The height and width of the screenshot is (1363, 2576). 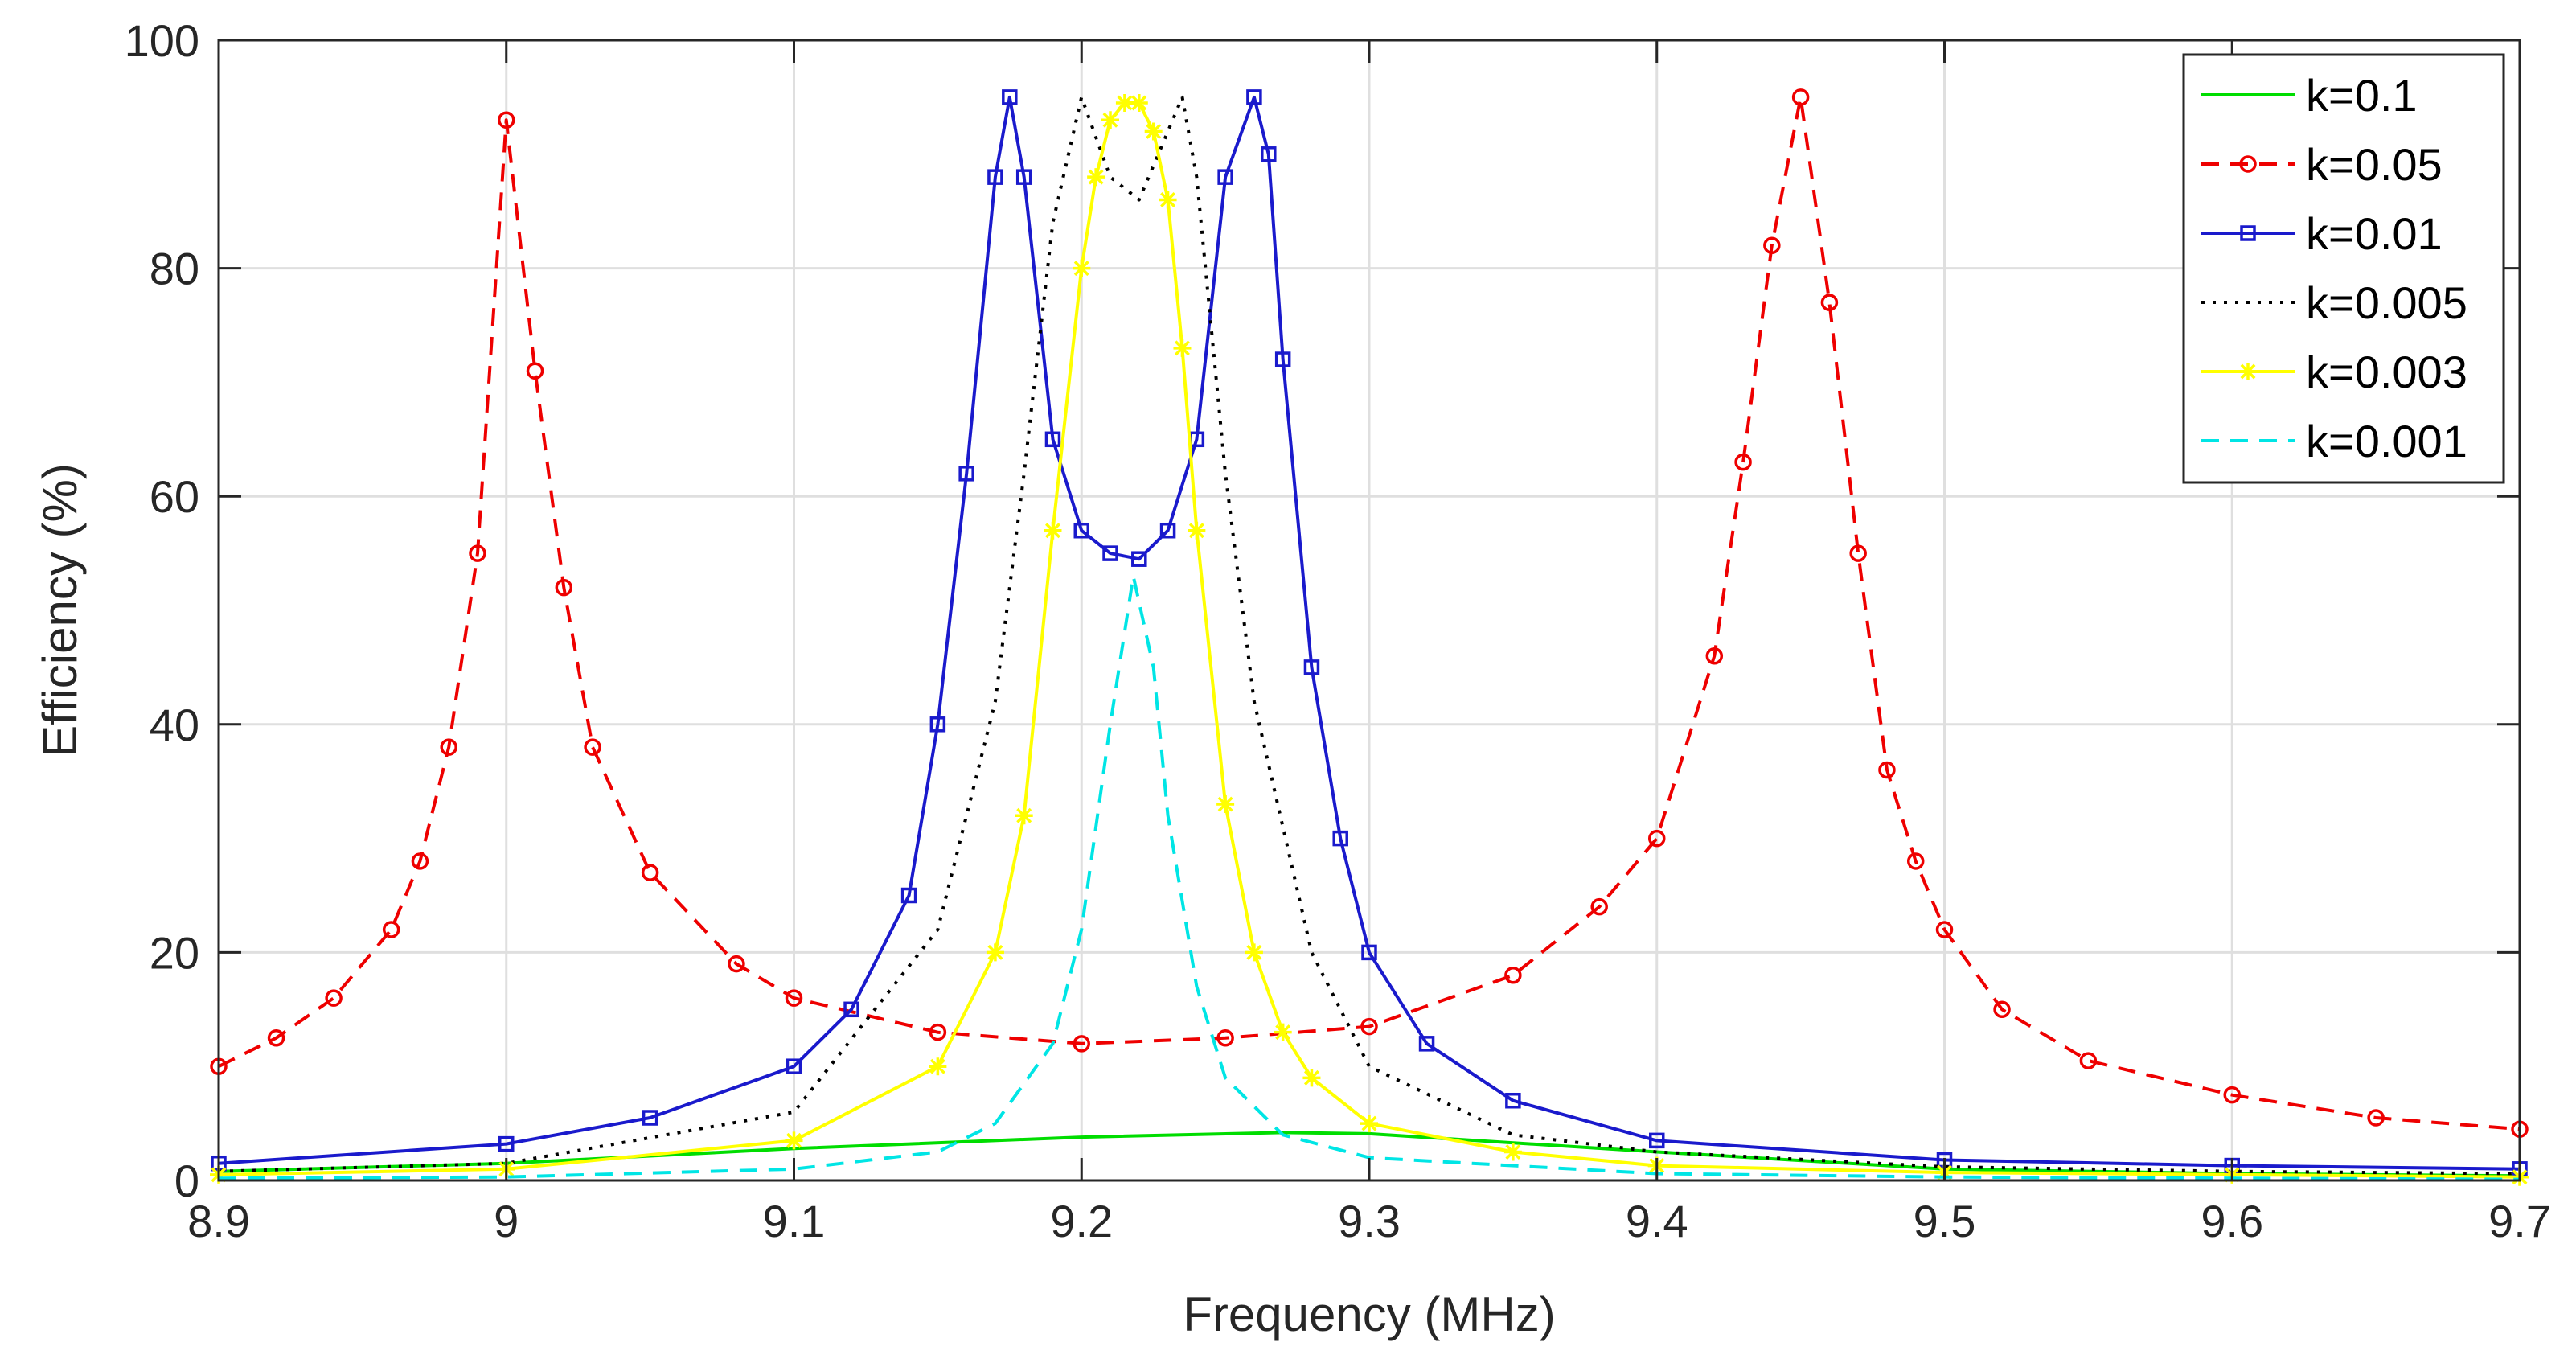 What do you see at coordinates (174, 269) in the screenshot?
I see `y-tick-label: 80` at bounding box center [174, 269].